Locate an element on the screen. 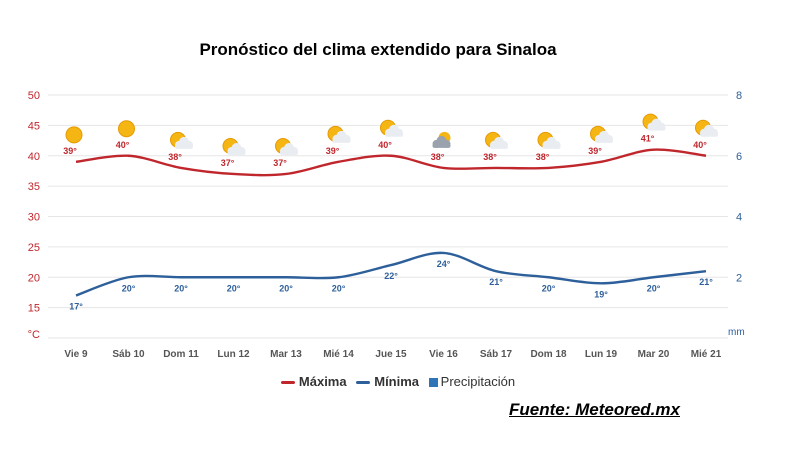 The image size is (796, 452). chart-legend: Máxima Mínima Precipitación is located at coordinates (398, 381).